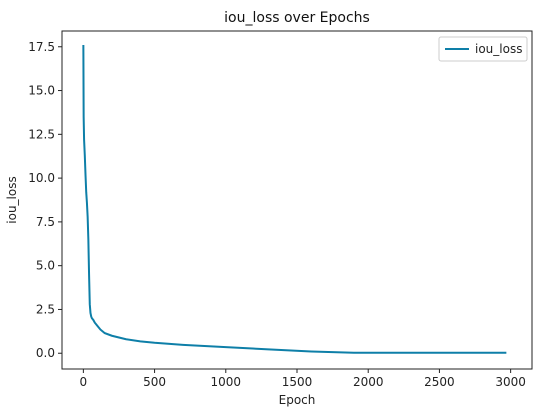 The width and height of the screenshot is (550, 409). I want to click on legend-label-iou-loss: iou_loss, so click(498, 49).